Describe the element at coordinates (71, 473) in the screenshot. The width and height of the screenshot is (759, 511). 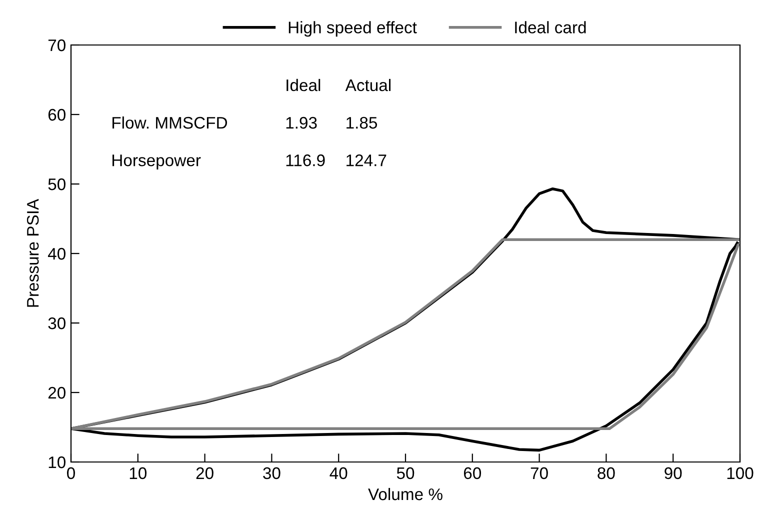
I see `x-tick-label: 0` at that location.